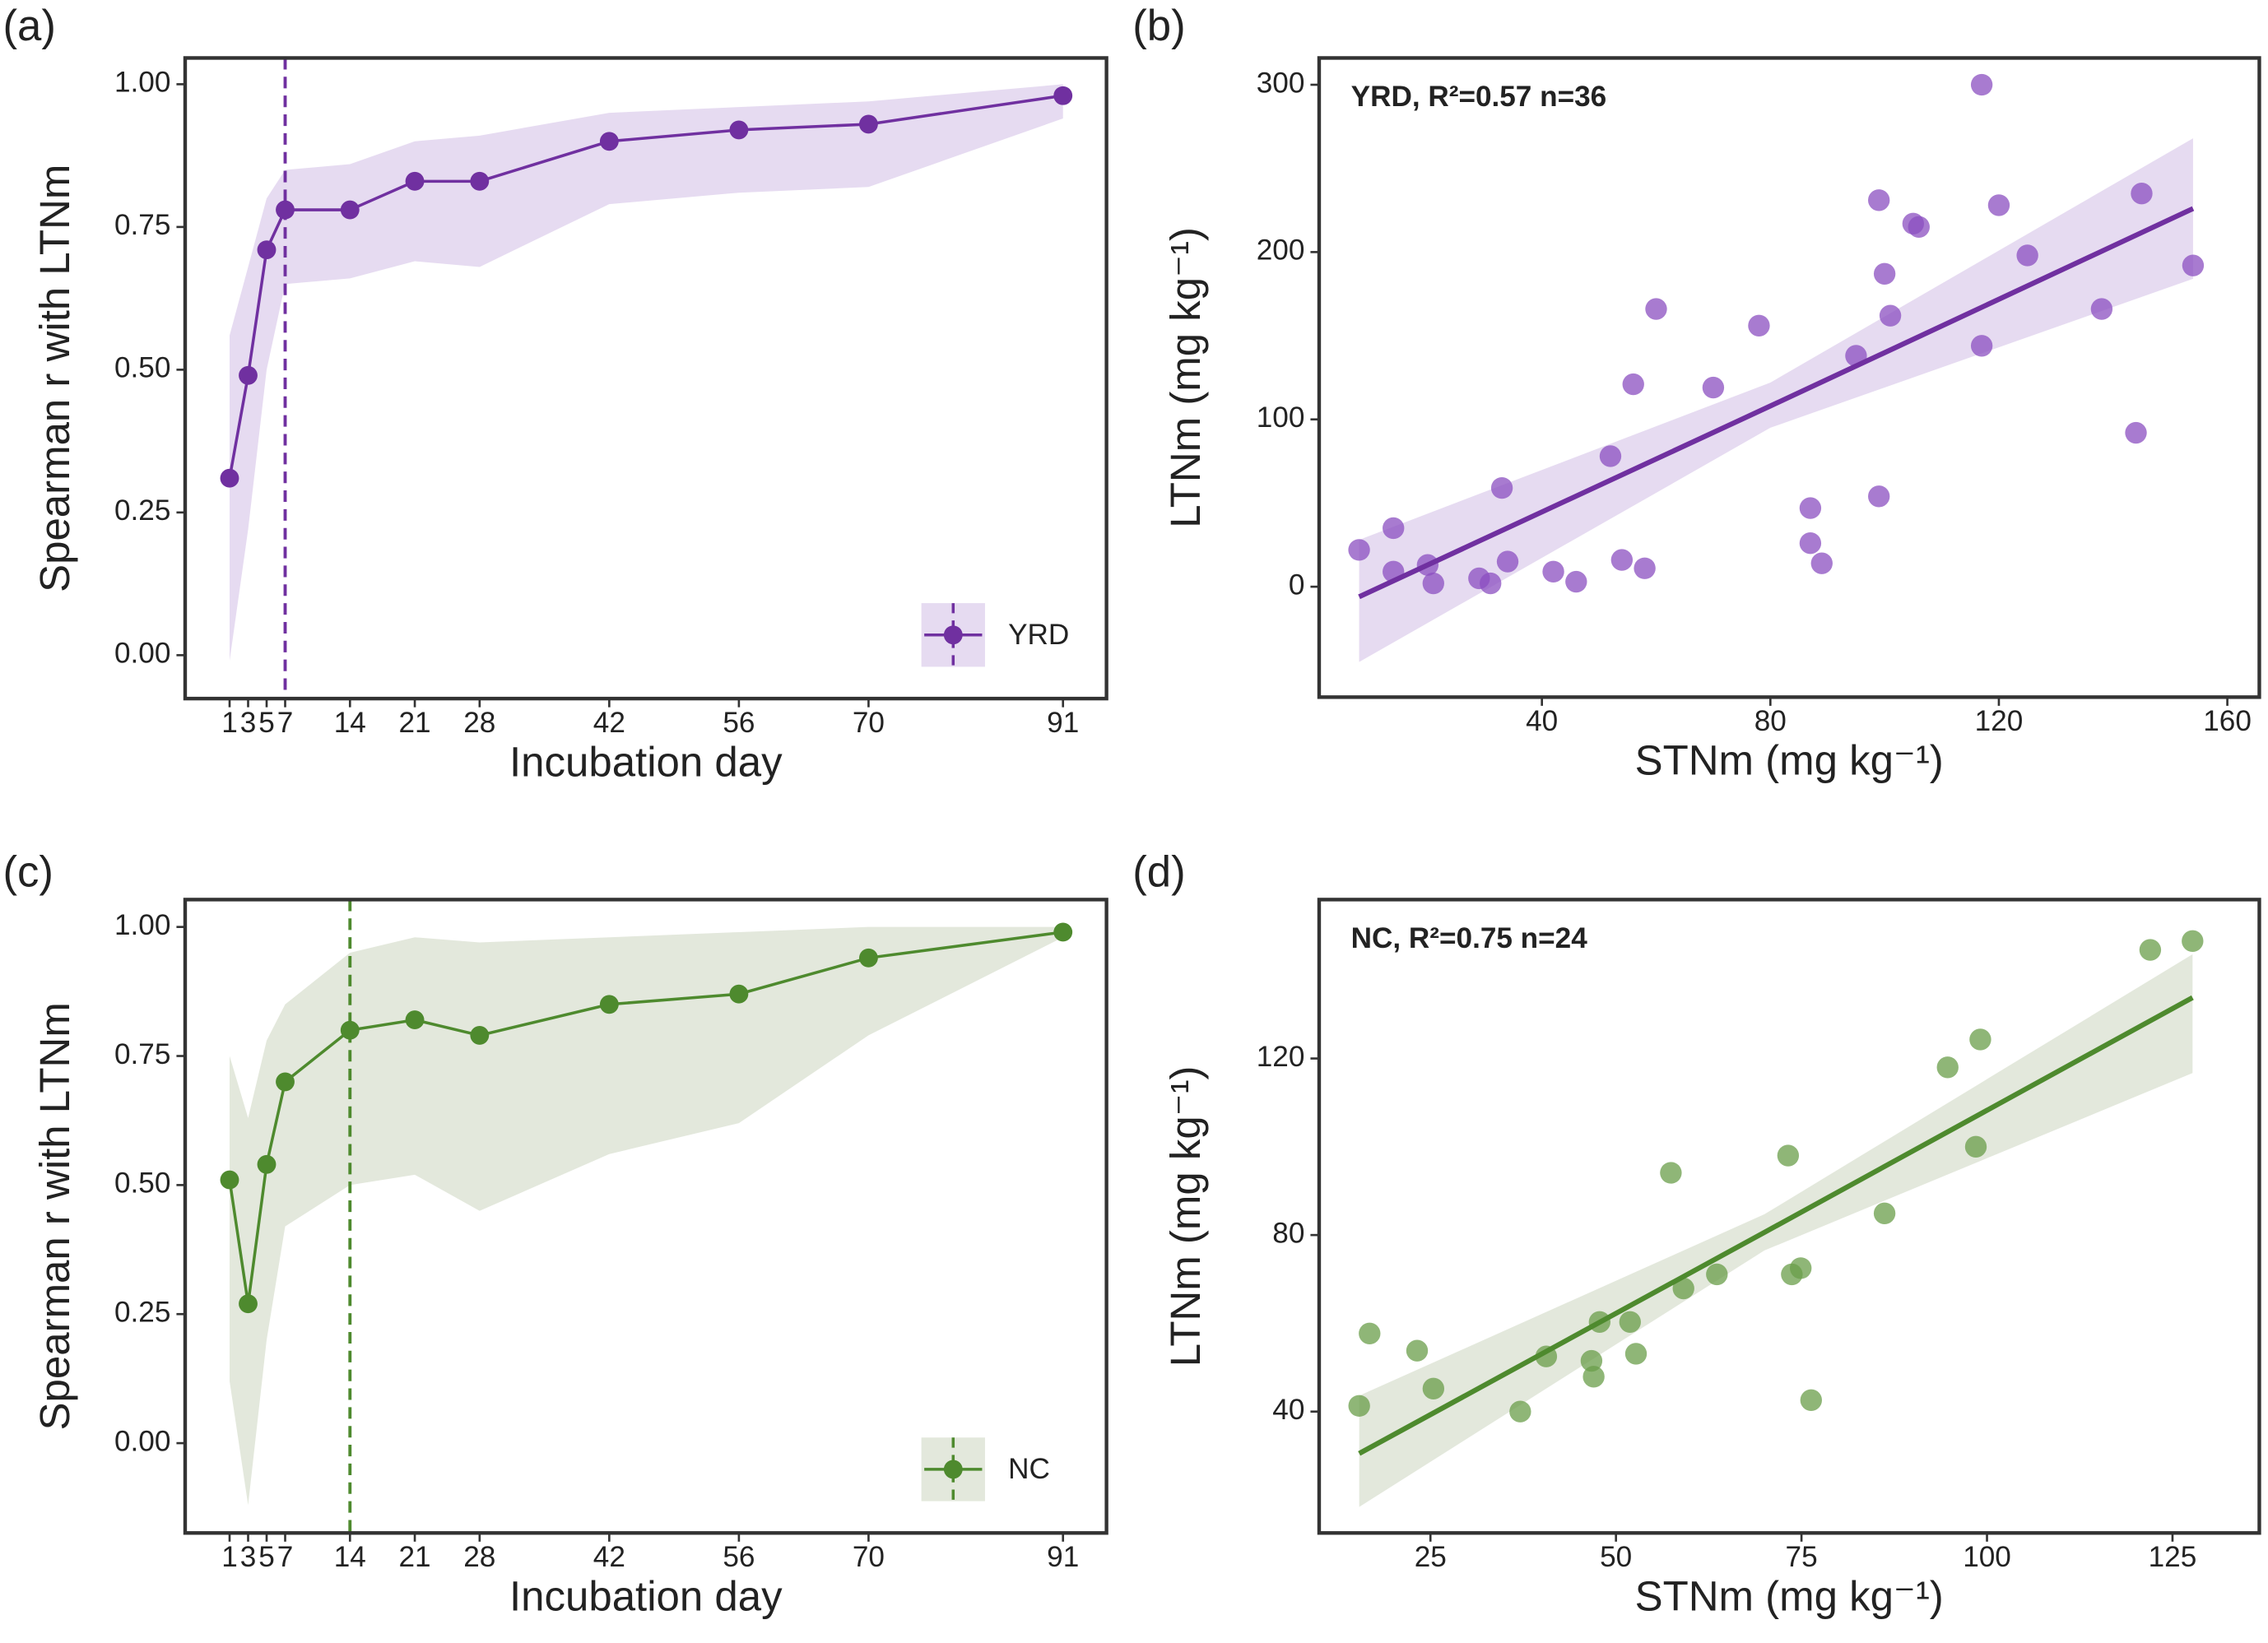 The height and width of the screenshot is (1643, 2268). What do you see at coordinates (230, 1557) in the screenshot?
I see `x-tick-label: 1` at bounding box center [230, 1557].